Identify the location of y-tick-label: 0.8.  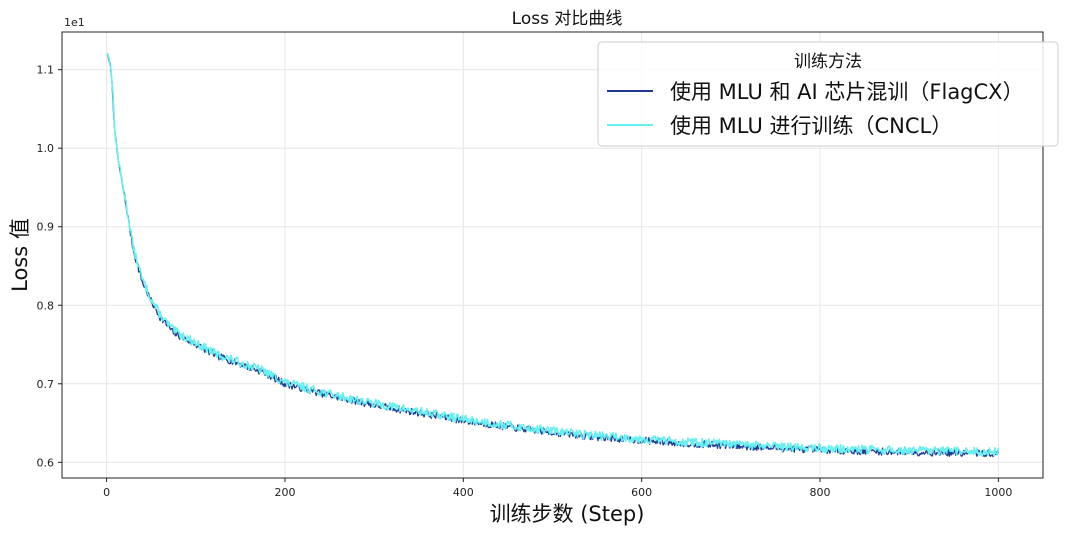
(46, 305).